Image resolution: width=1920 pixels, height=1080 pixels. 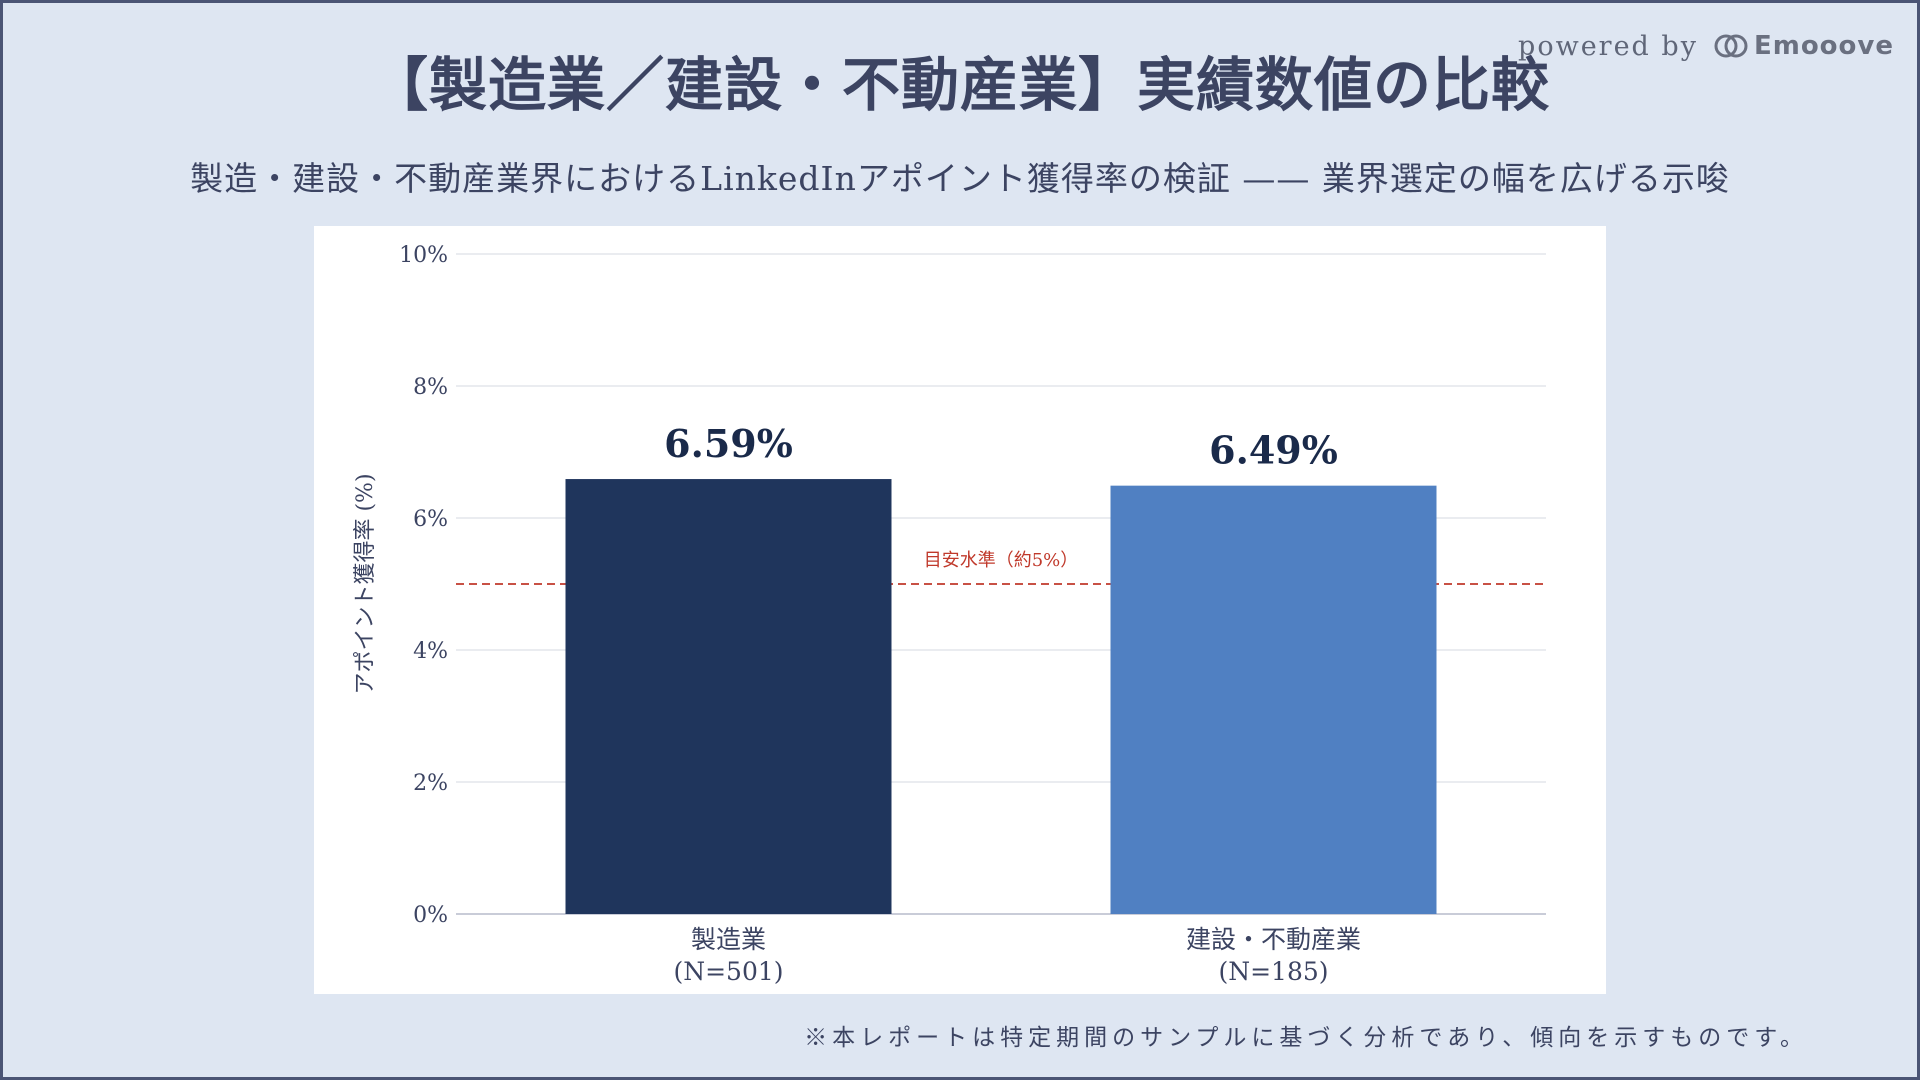 What do you see at coordinates (430, 387) in the screenshot?
I see `y-tick-label: 8%` at bounding box center [430, 387].